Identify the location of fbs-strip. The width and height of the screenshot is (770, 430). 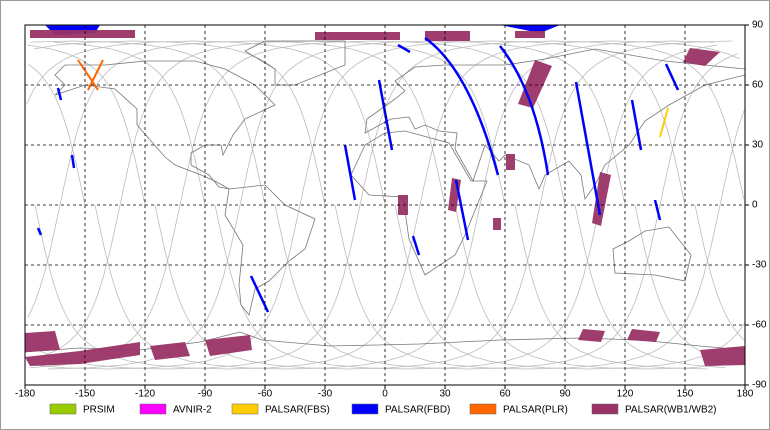
(664, 122).